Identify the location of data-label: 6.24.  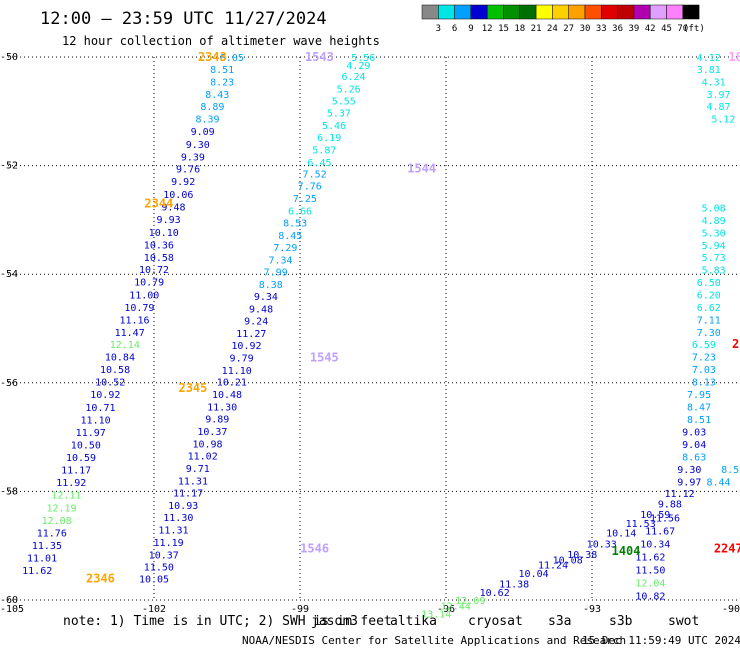
(353, 77).